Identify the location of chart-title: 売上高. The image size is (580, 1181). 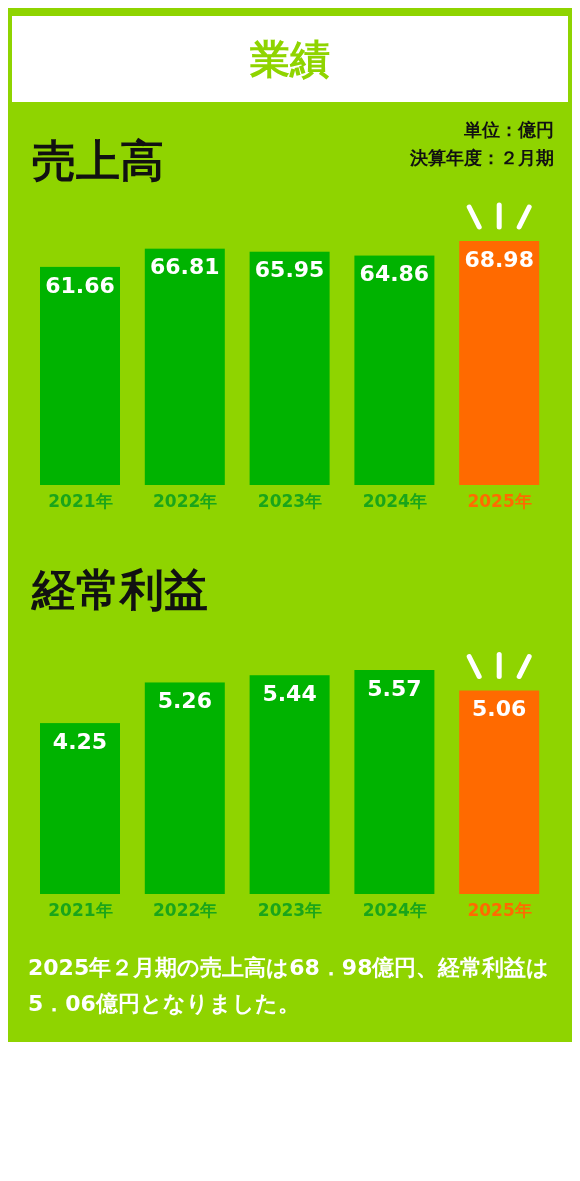
(98, 160).